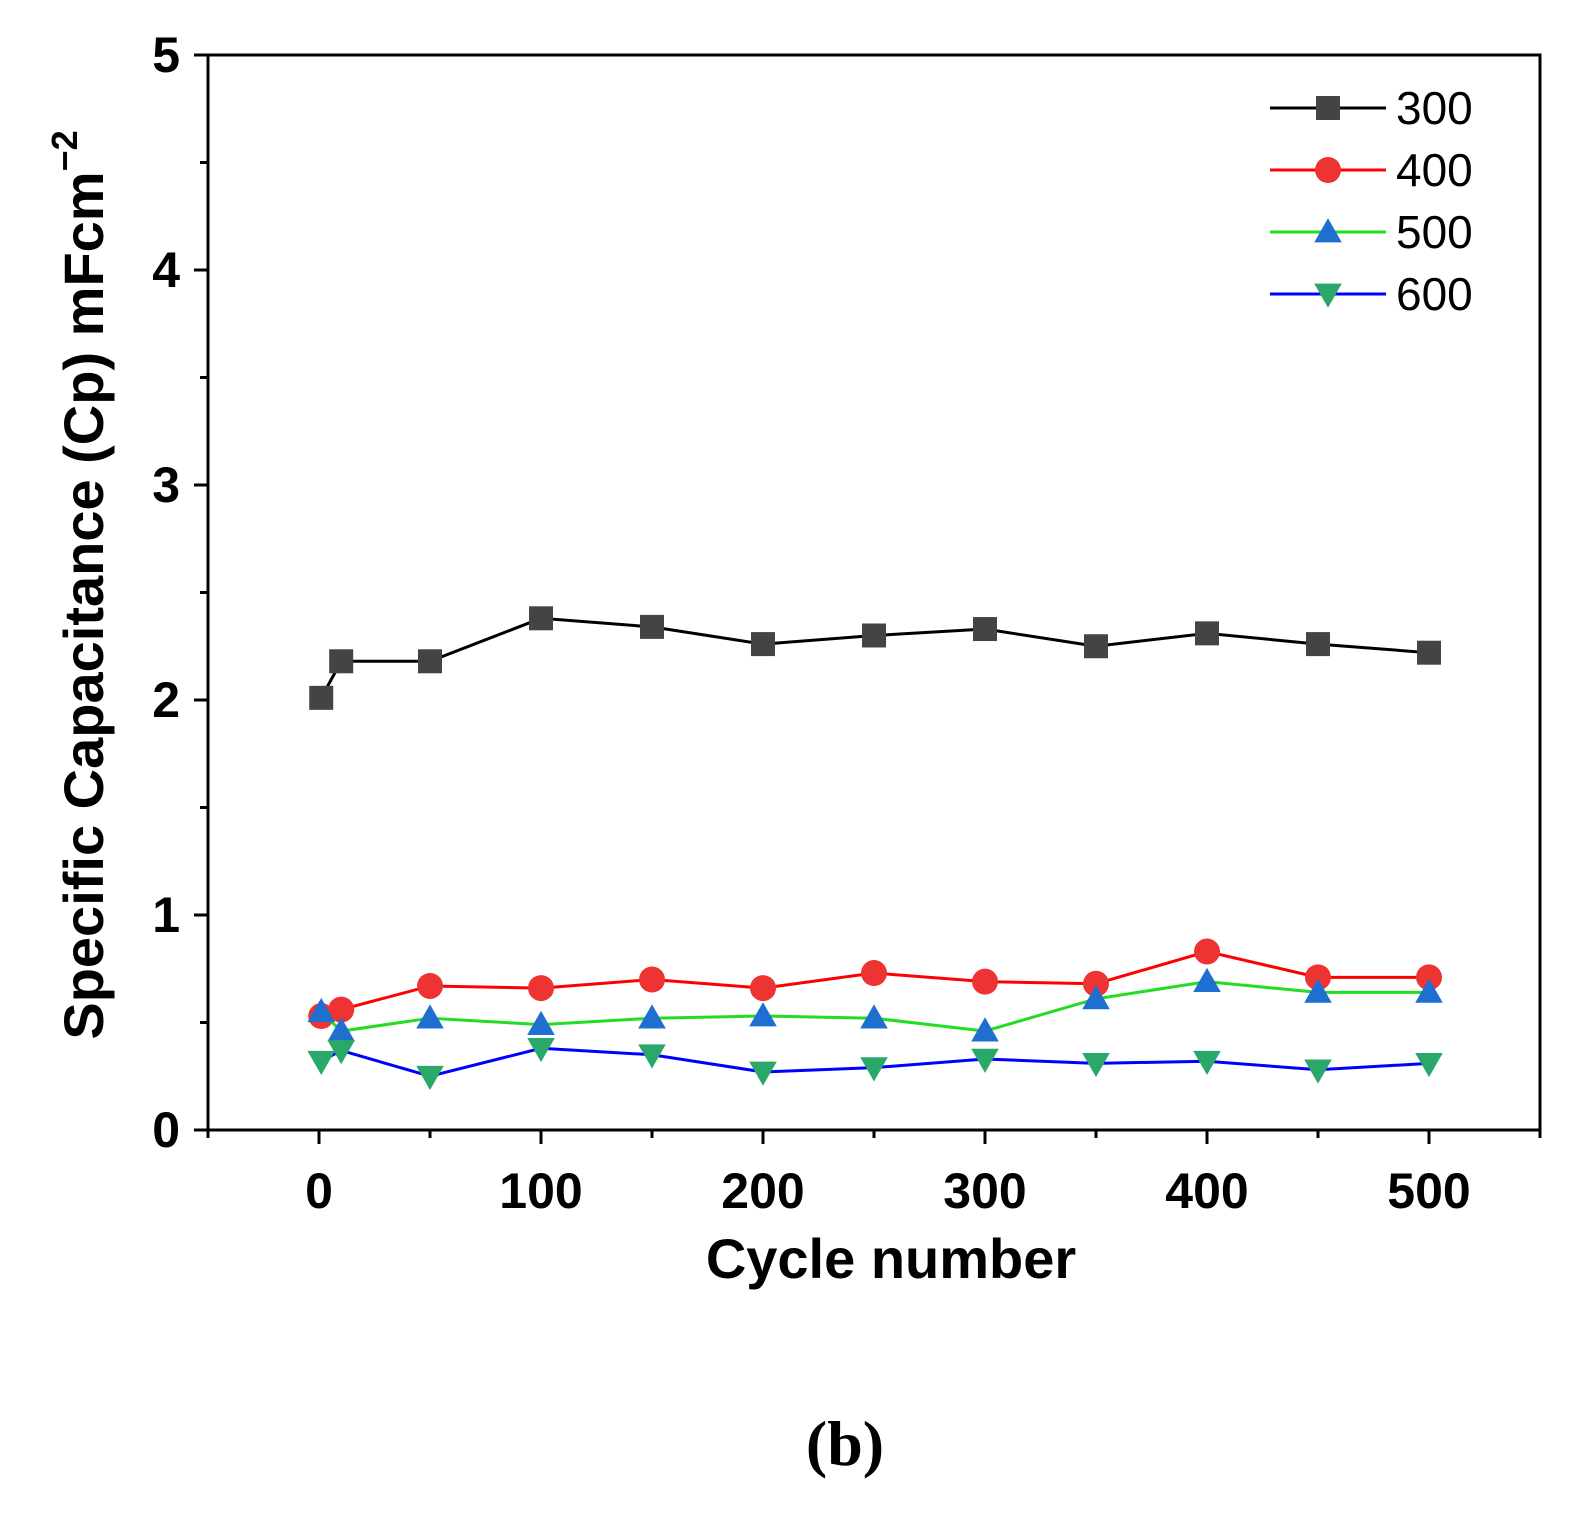  I want to click on series-300-line, so click(874, 657).